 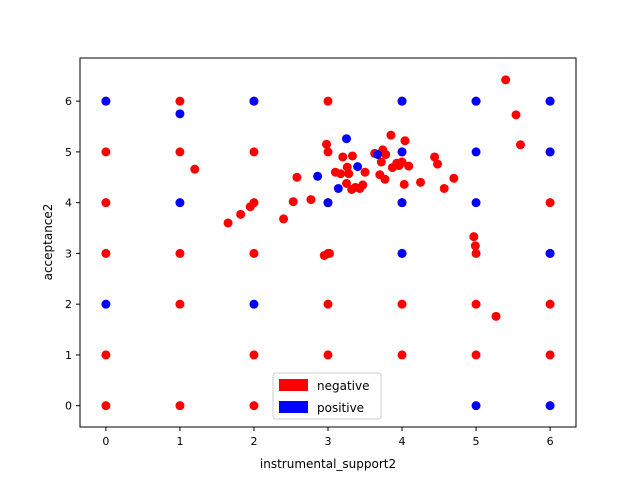 What do you see at coordinates (476, 441) in the screenshot?
I see `x-tick-label: 5` at bounding box center [476, 441].